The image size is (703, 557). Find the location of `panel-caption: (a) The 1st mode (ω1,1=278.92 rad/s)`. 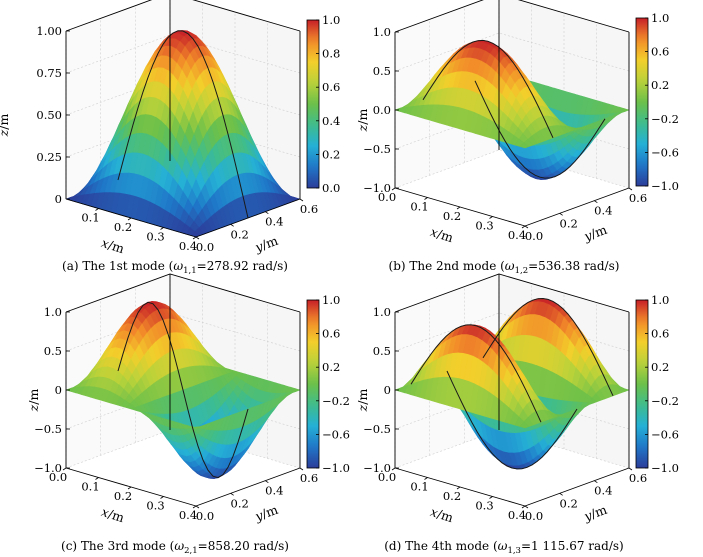

panel-caption: (a) The 1st mode (ω1,1=278.92 rad/s) is located at coordinates (175, 267).